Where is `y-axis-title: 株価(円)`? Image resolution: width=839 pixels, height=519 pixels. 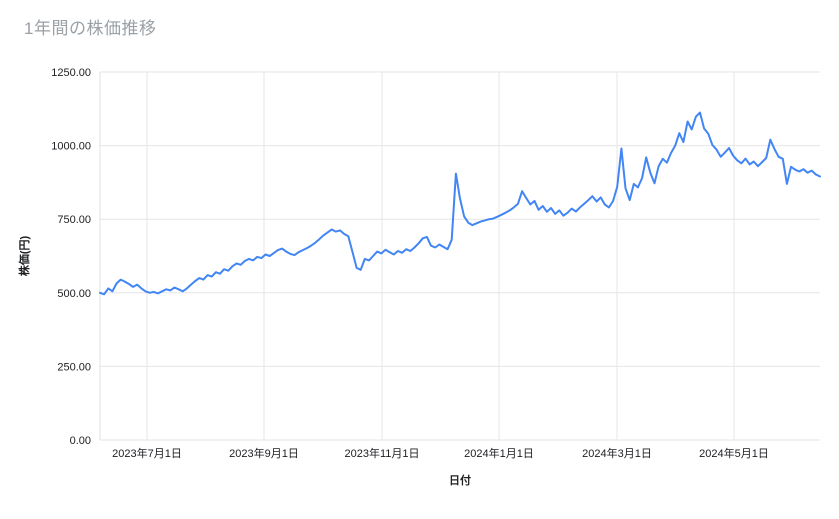 y-axis-title: 株価(円) is located at coordinates (24, 256).